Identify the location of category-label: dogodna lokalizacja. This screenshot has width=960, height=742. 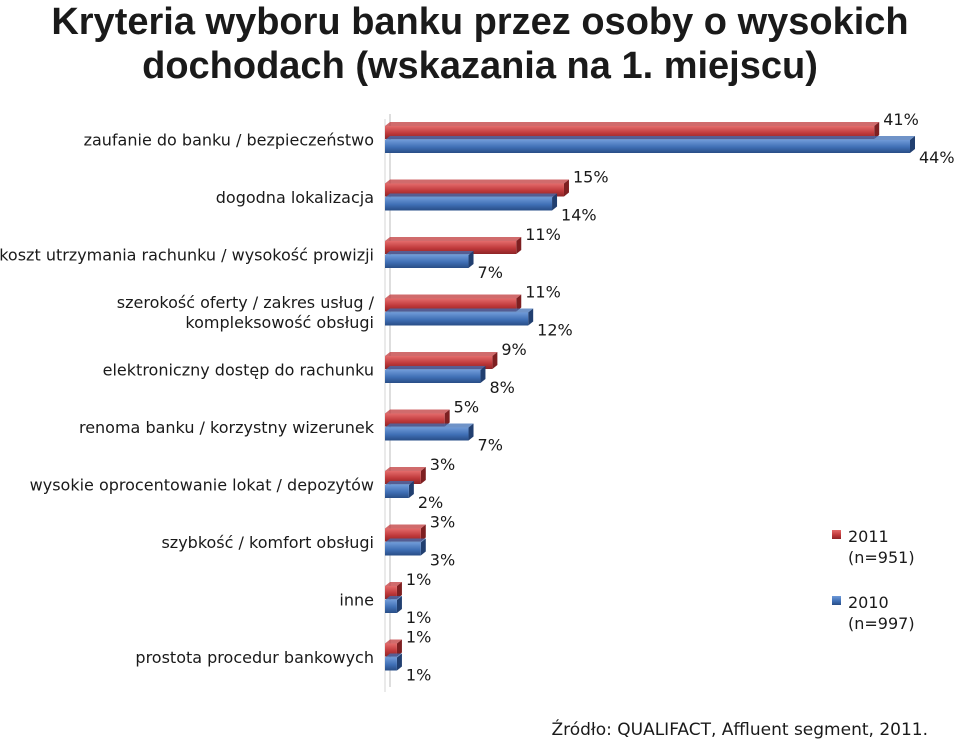
(295, 197).